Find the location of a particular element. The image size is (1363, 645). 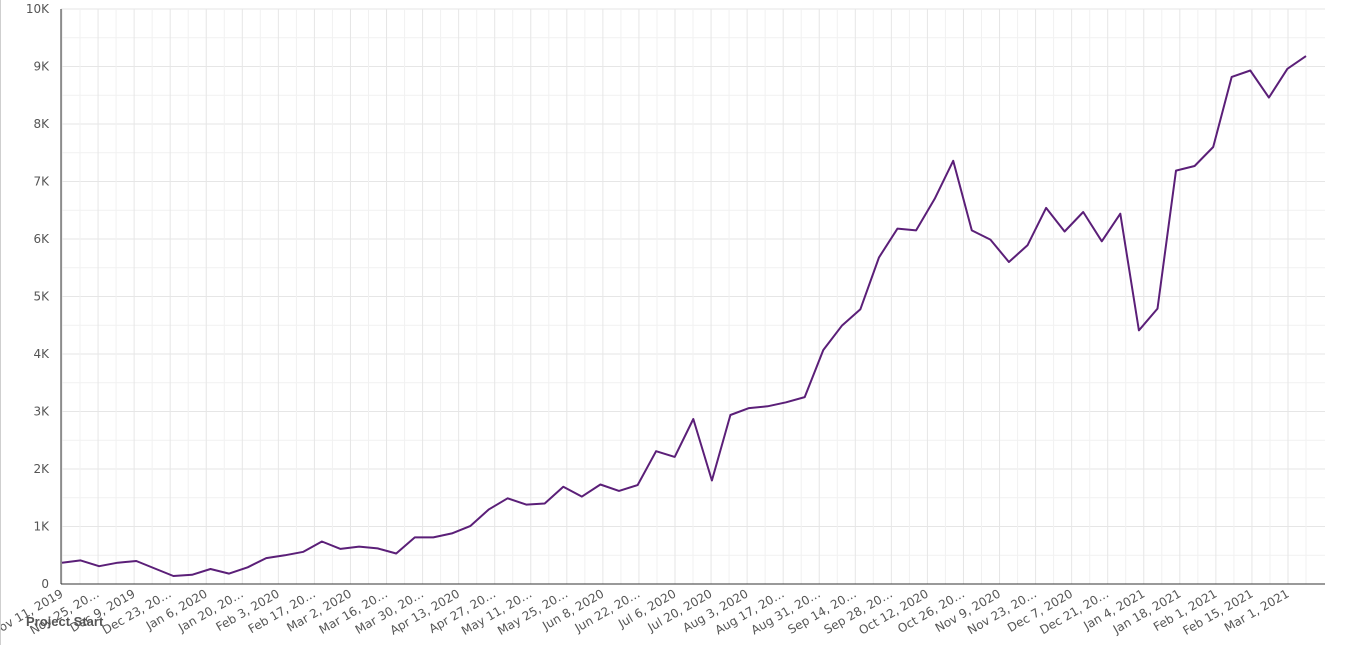

y-tick-label: 2K is located at coordinates (41, 469).